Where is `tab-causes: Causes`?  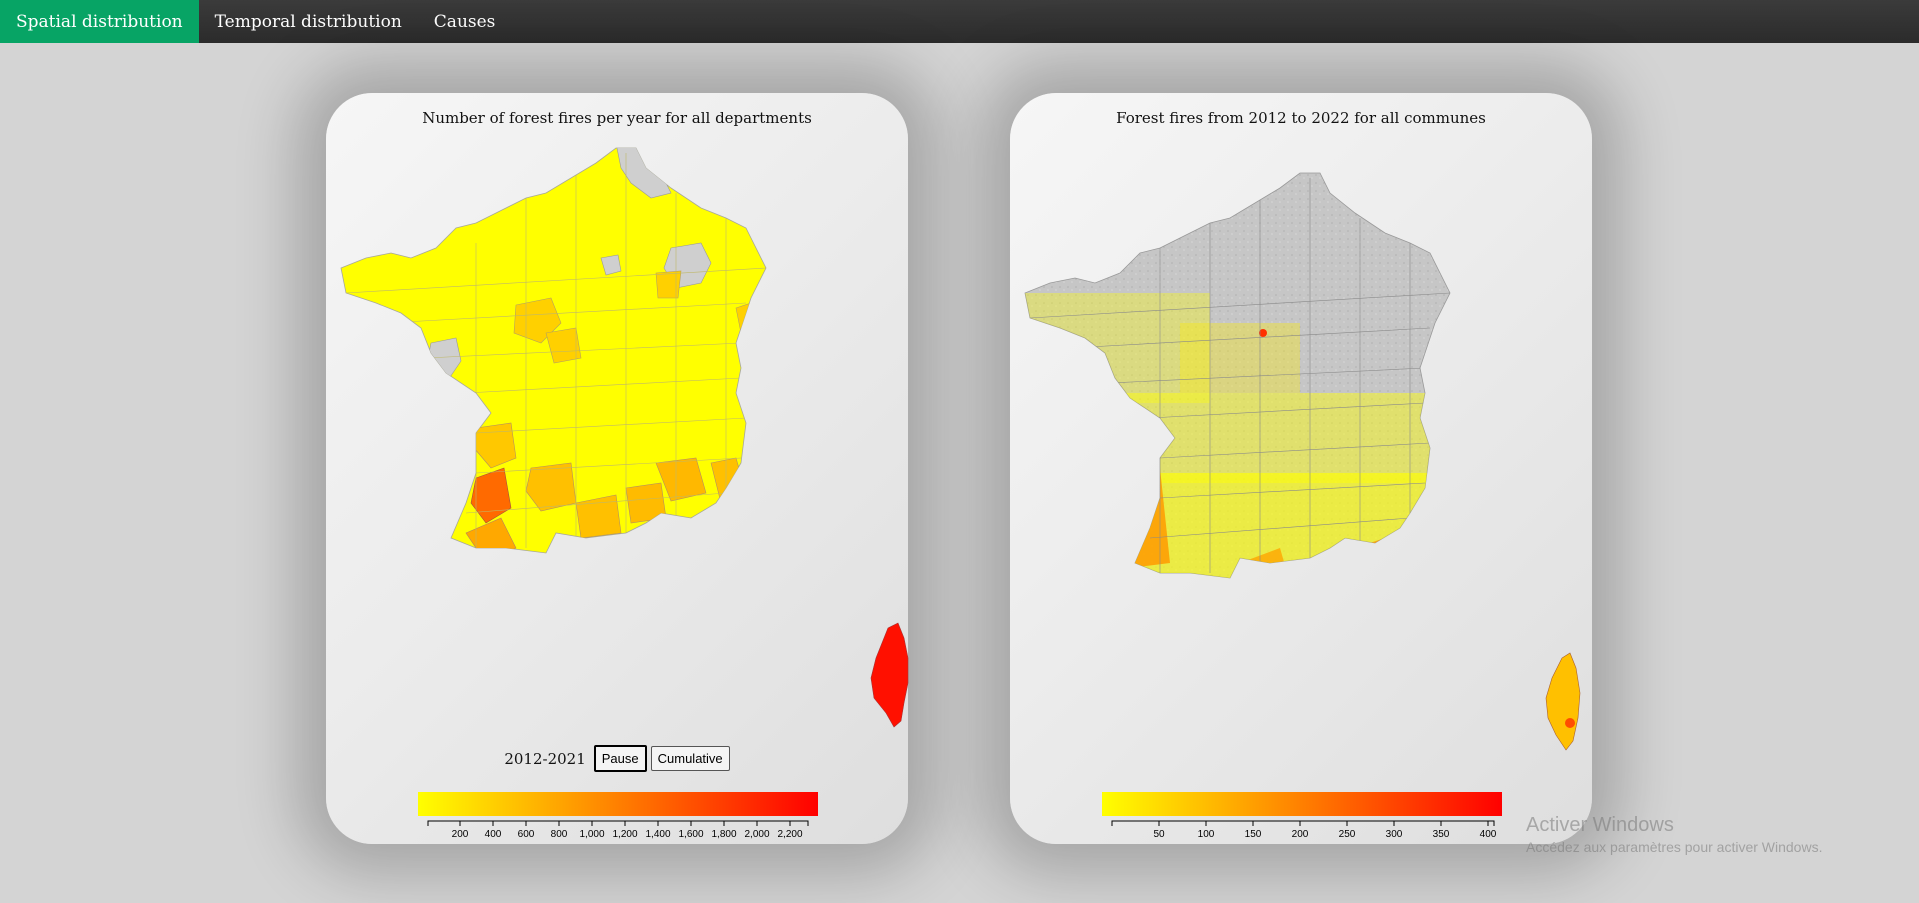 tab-causes: Causes is located at coordinates (464, 21).